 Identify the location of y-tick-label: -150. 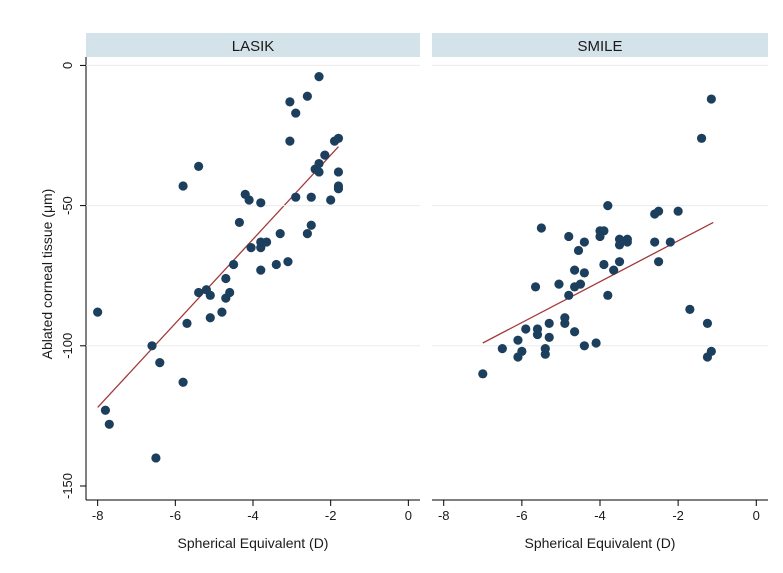
(67, 486).